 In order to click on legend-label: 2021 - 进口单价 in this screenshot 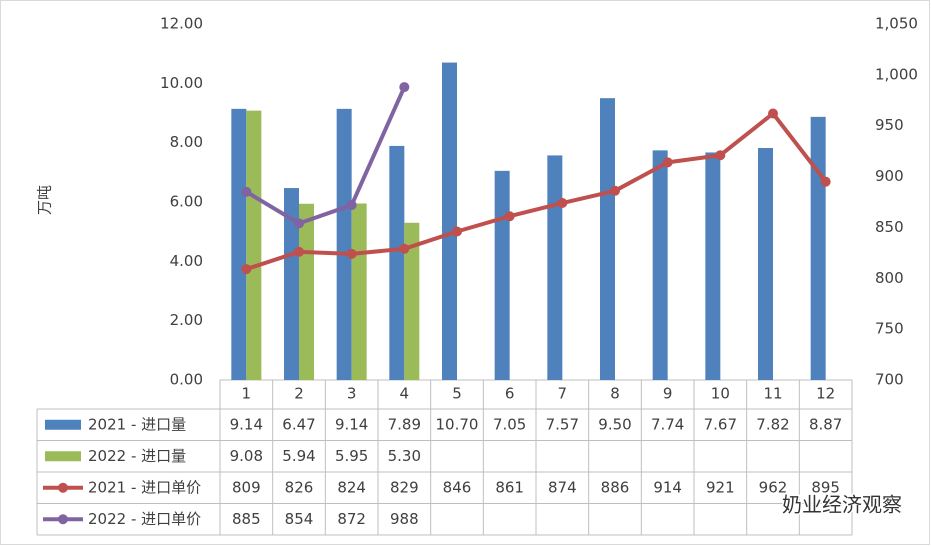, I will do `click(144, 487)`.